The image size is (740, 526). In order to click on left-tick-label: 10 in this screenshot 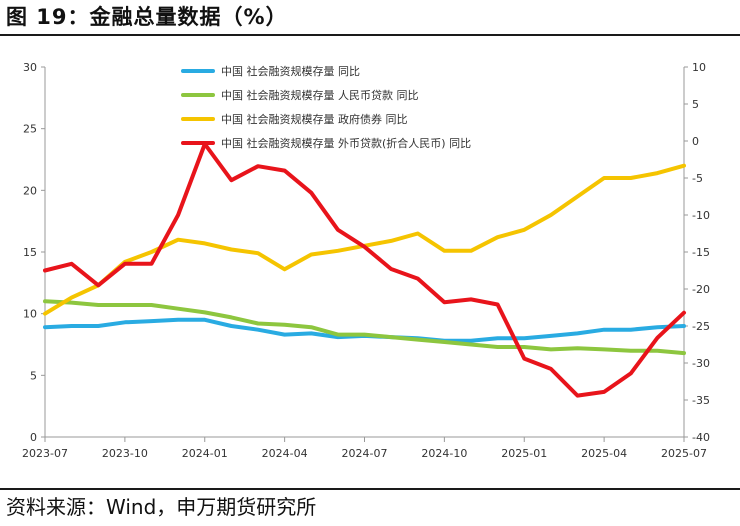, I will do `click(30, 314)`.